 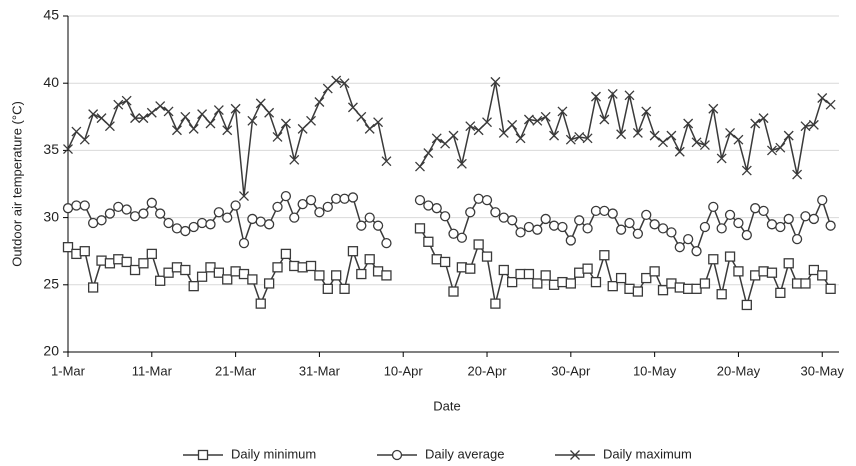 I want to click on x-tick-label: 31-Mar, so click(x=320, y=370).